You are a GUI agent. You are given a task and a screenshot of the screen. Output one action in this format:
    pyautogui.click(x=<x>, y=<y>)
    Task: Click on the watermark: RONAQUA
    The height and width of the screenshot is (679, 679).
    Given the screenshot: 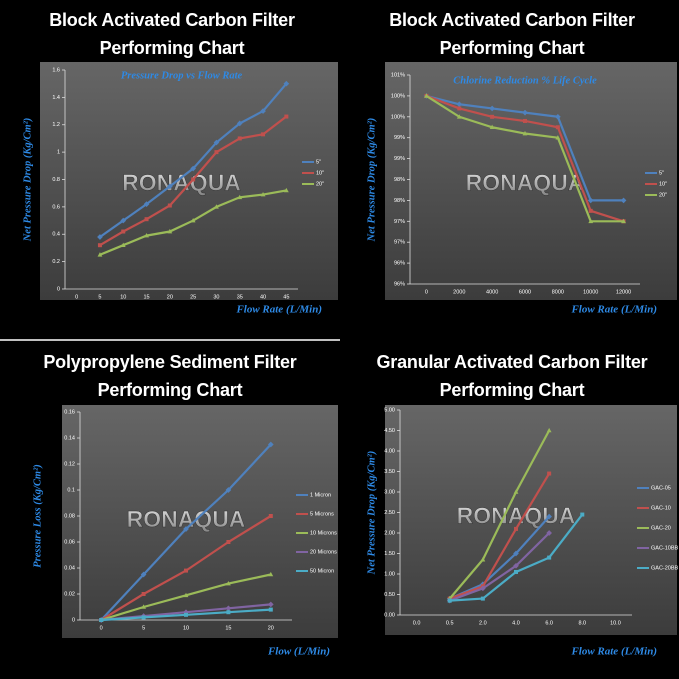 What is the action you would take?
    pyautogui.click(x=181, y=183)
    